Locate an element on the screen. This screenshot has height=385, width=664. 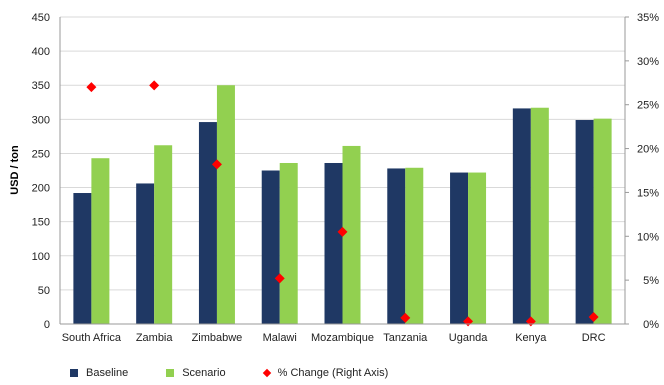
y-tick-label: 50 is located at coordinates (44, 291).